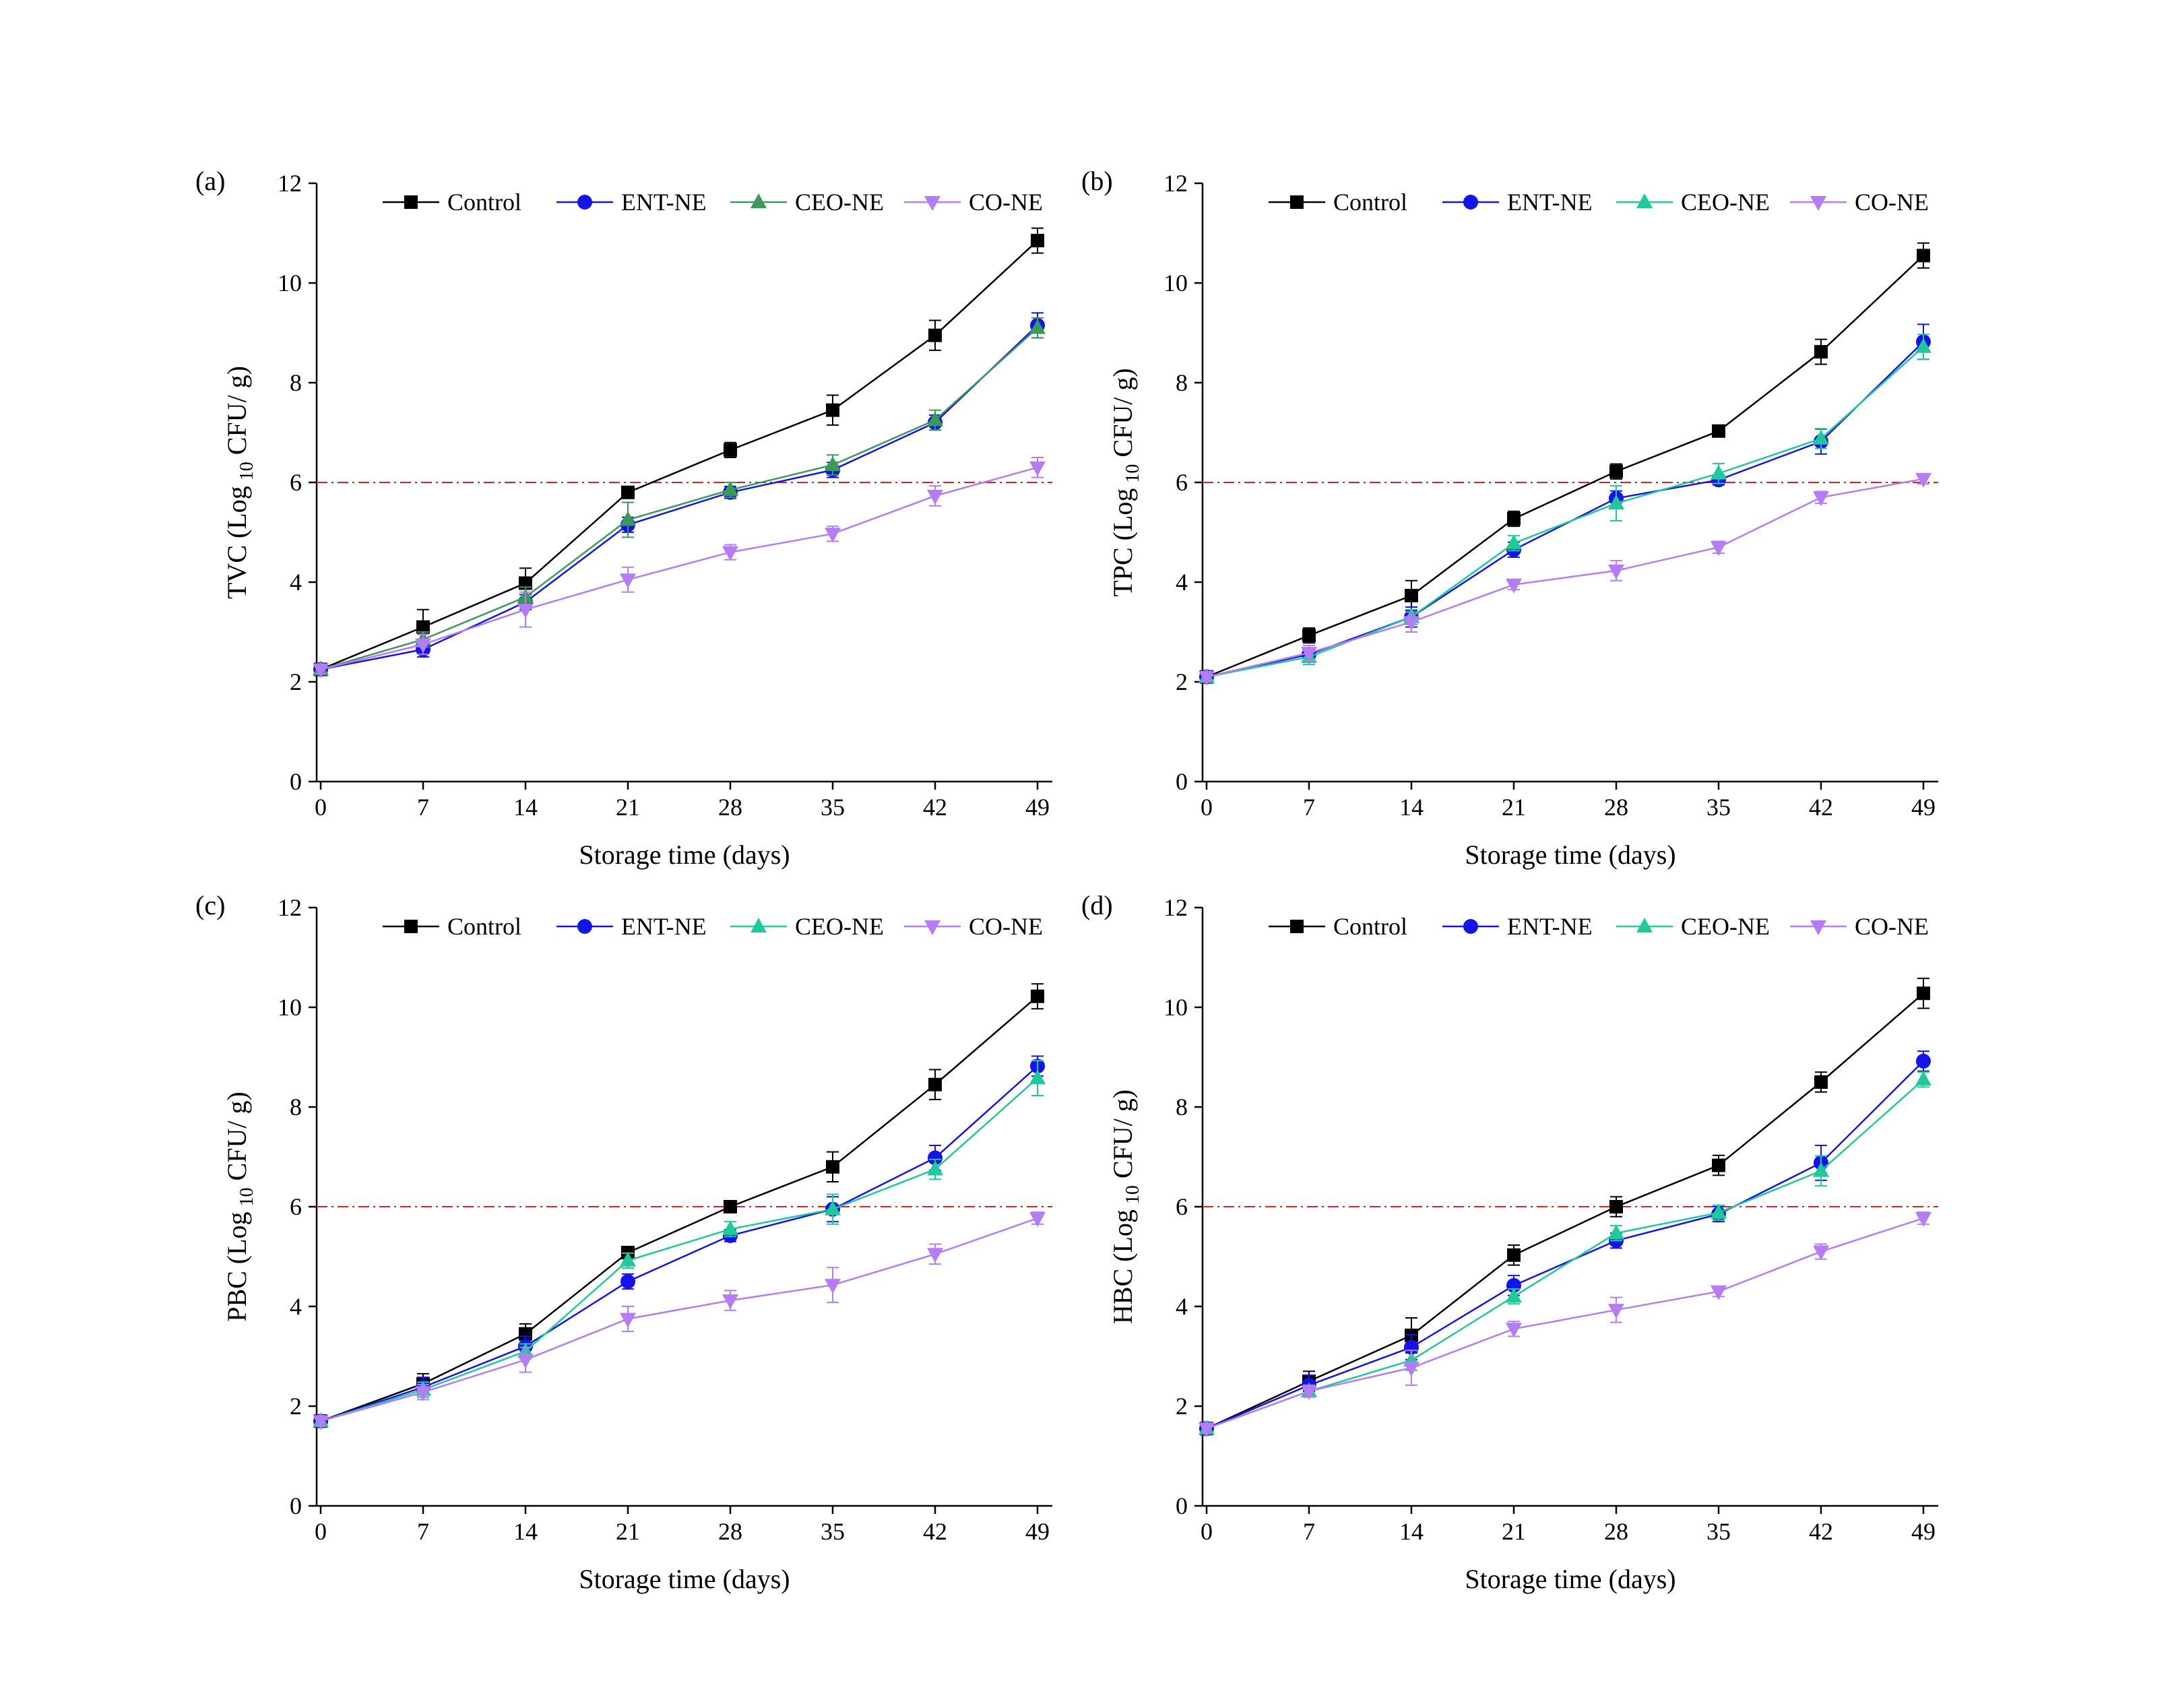 This screenshot has height=1708, width=2172. Describe the element at coordinates (1097, 905) in the screenshot. I see `panel-tag: (d)` at that location.